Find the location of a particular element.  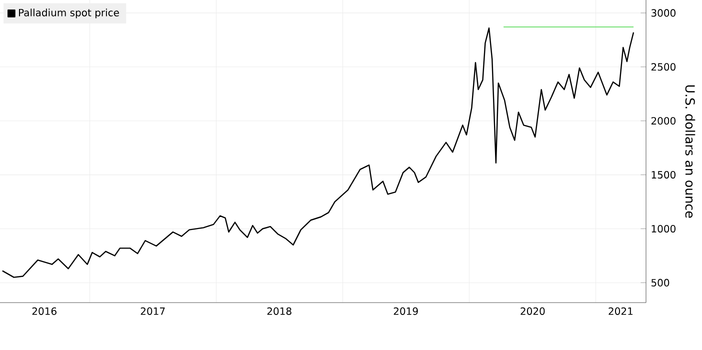

x-tick-label: 2018 is located at coordinates (279, 311).